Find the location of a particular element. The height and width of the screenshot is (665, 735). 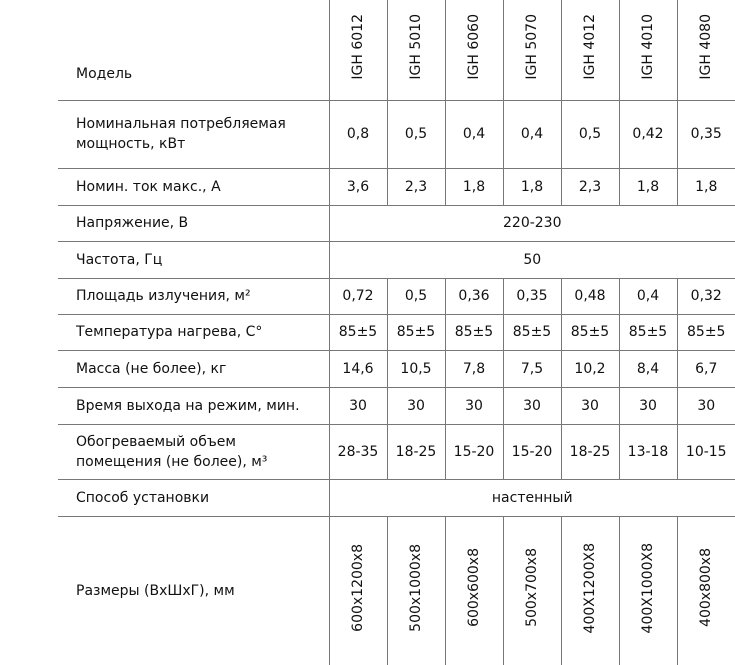

spec-value: 400X1000X8 is located at coordinates (647, 590).